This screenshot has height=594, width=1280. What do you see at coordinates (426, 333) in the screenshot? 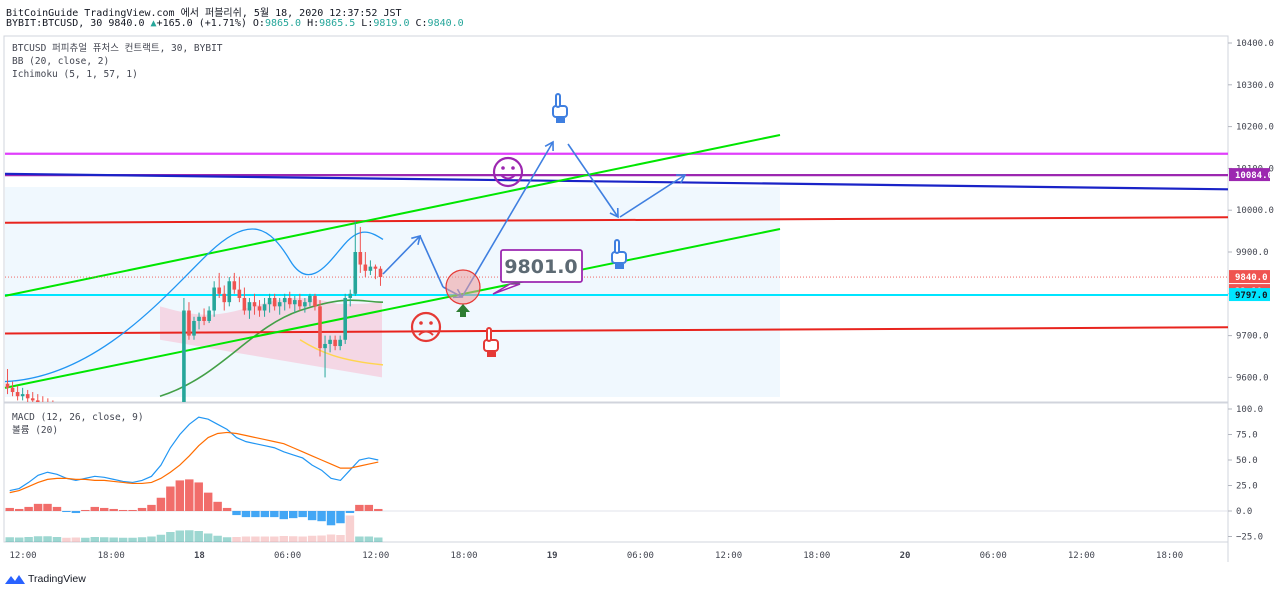
I see `sad-face-icon-mouth` at bounding box center [426, 333].